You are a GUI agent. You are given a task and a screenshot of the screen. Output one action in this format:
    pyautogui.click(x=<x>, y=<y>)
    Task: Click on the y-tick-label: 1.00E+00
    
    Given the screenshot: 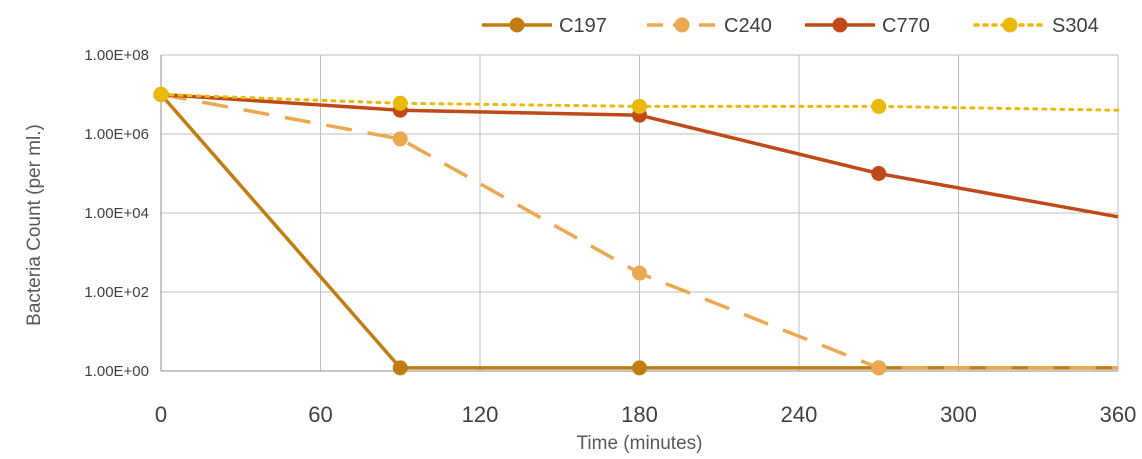 What is the action you would take?
    pyautogui.click(x=116, y=371)
    